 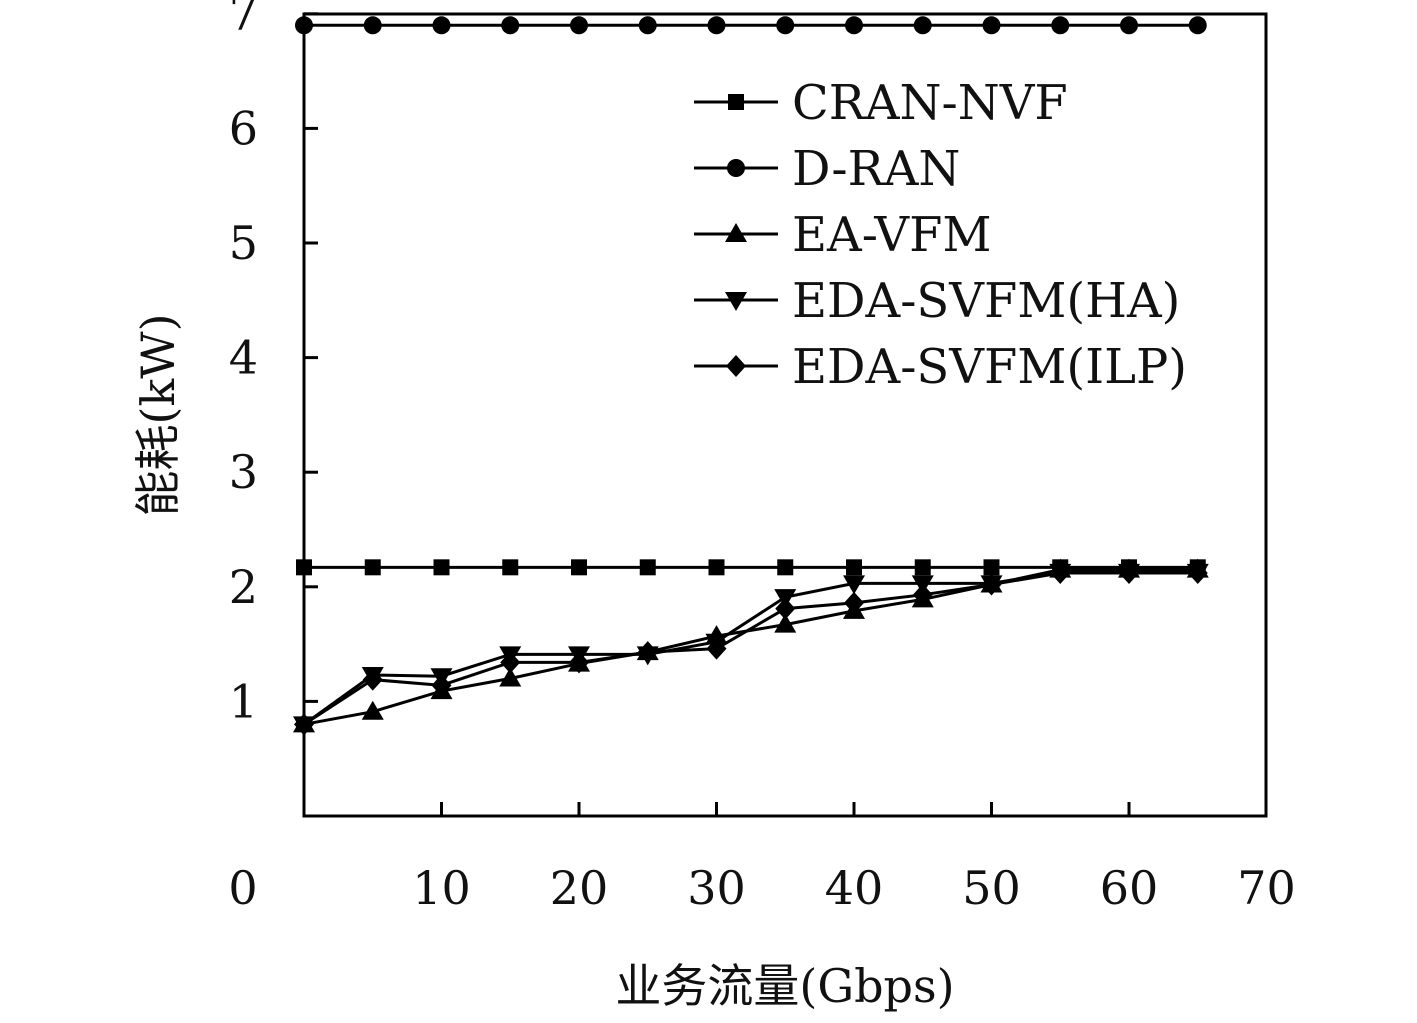 I want to click on legend-label: D-RAN, so click(x=876, y=169).